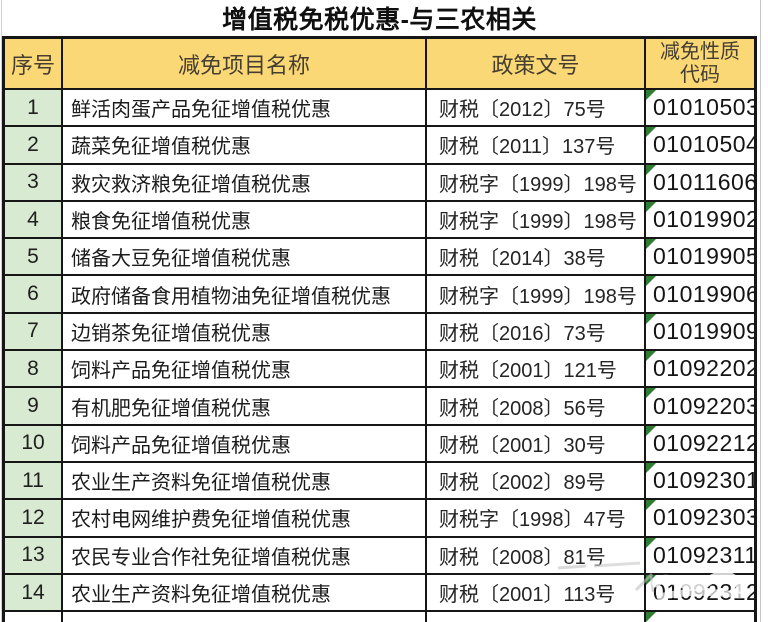 The height and width of the screenshot is (622, 768). I want to click on row-policy: 财税字〔1998〕47号, so click(532, 520).